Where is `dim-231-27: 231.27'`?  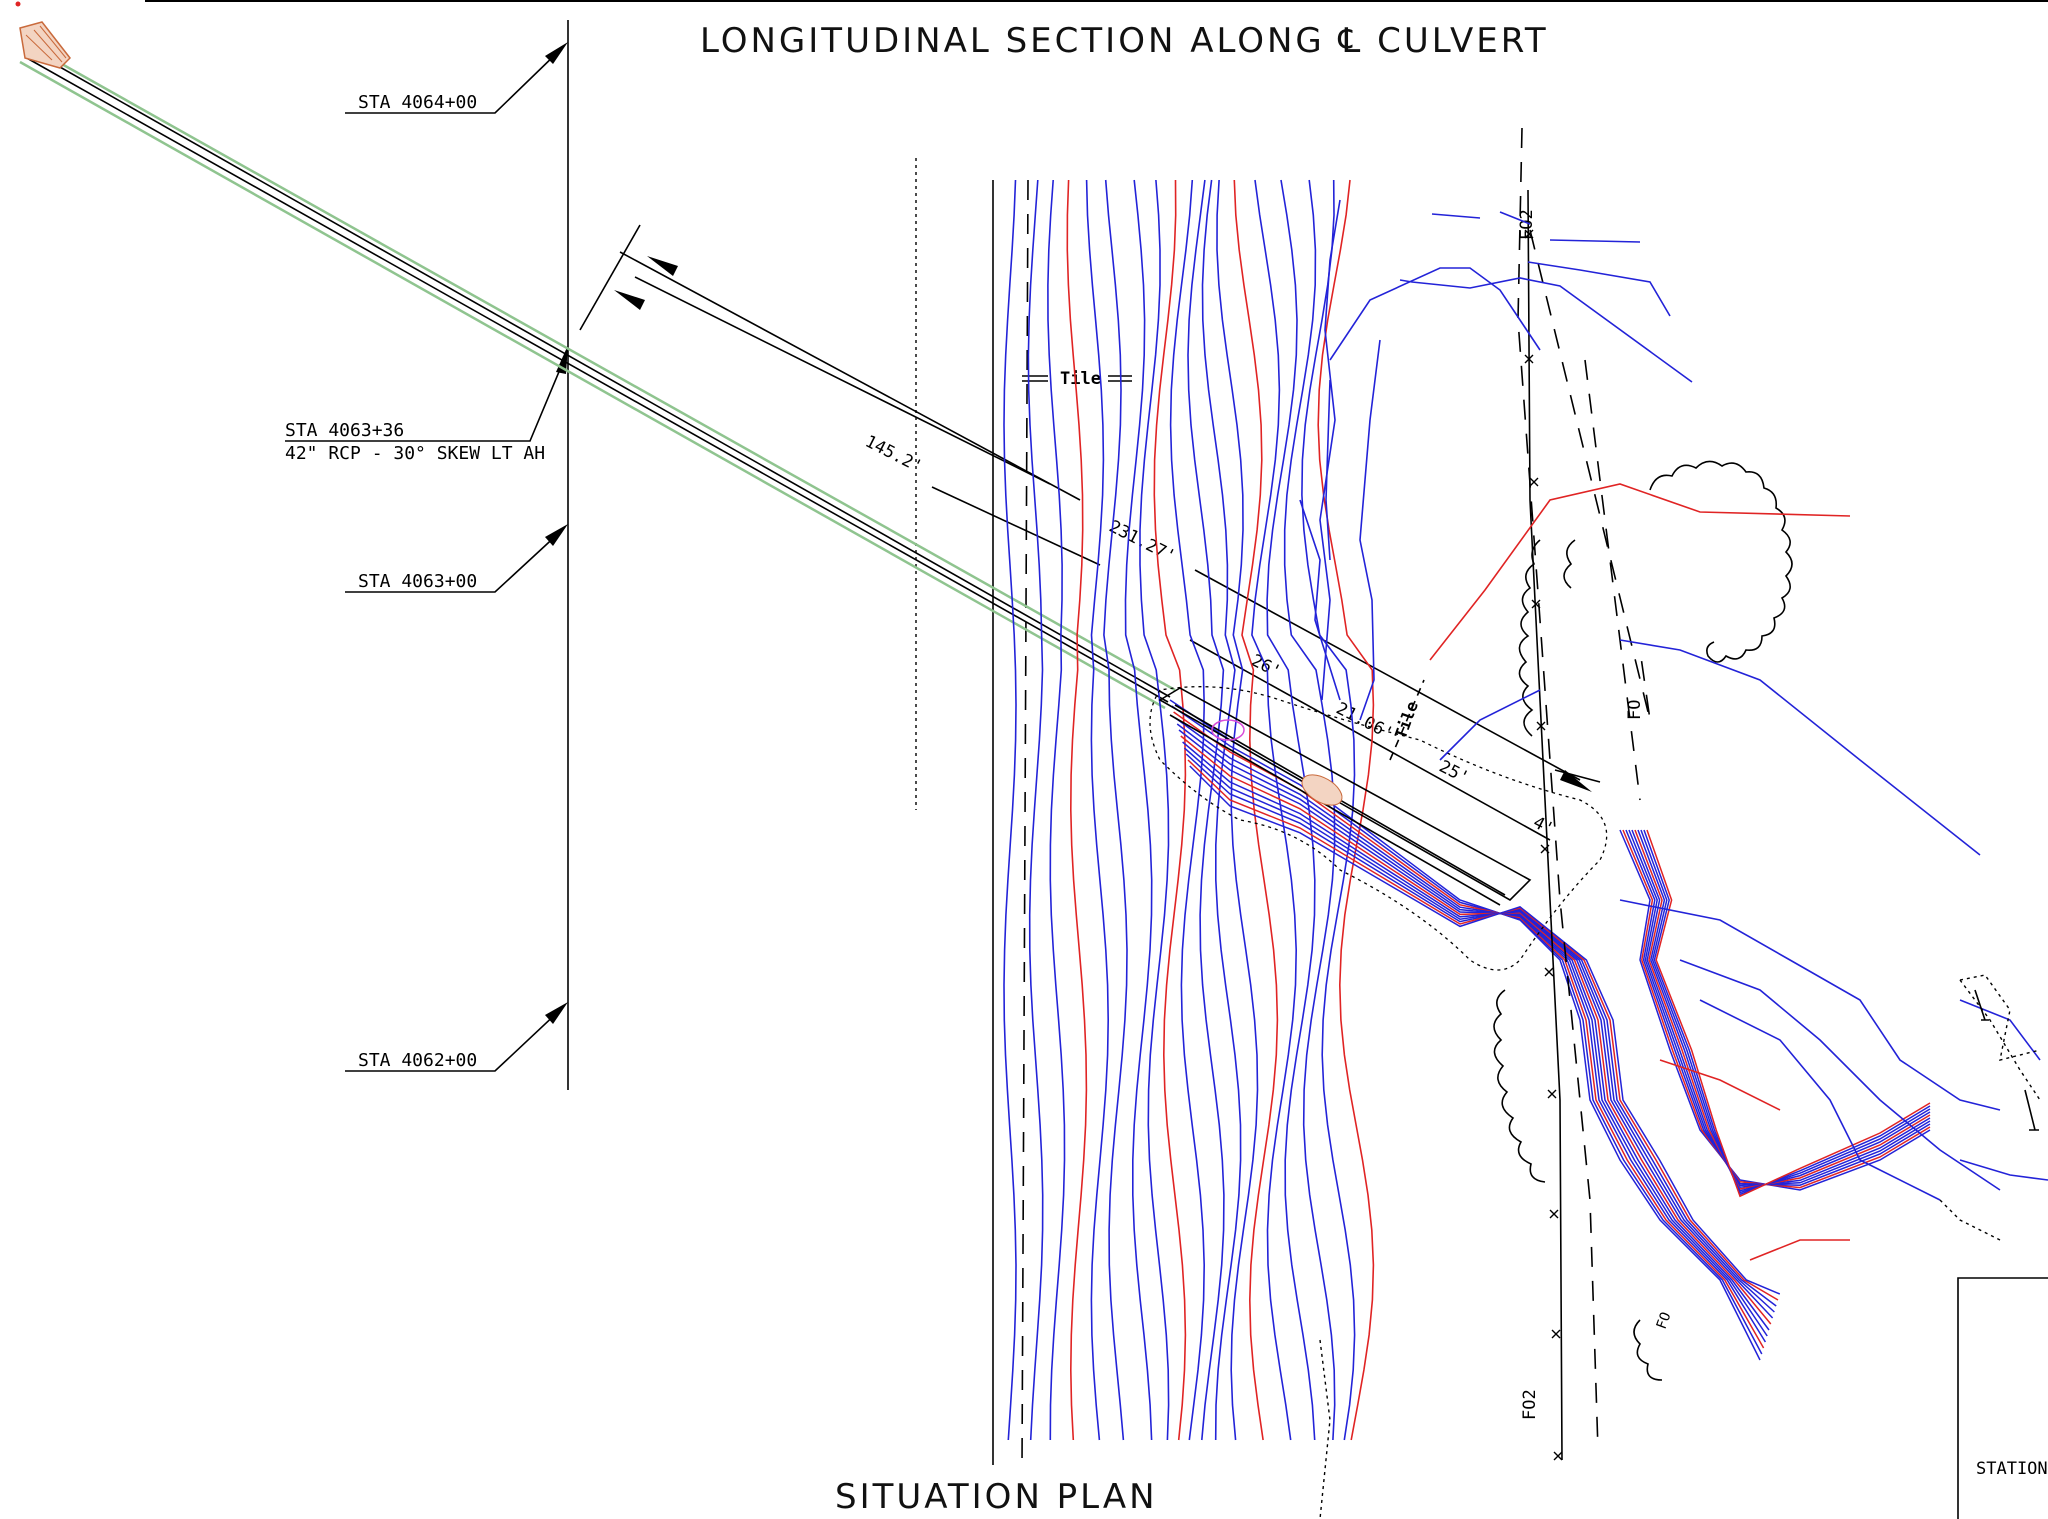
dim-231-27: 231.27' is located at coordinates (1142, 542).